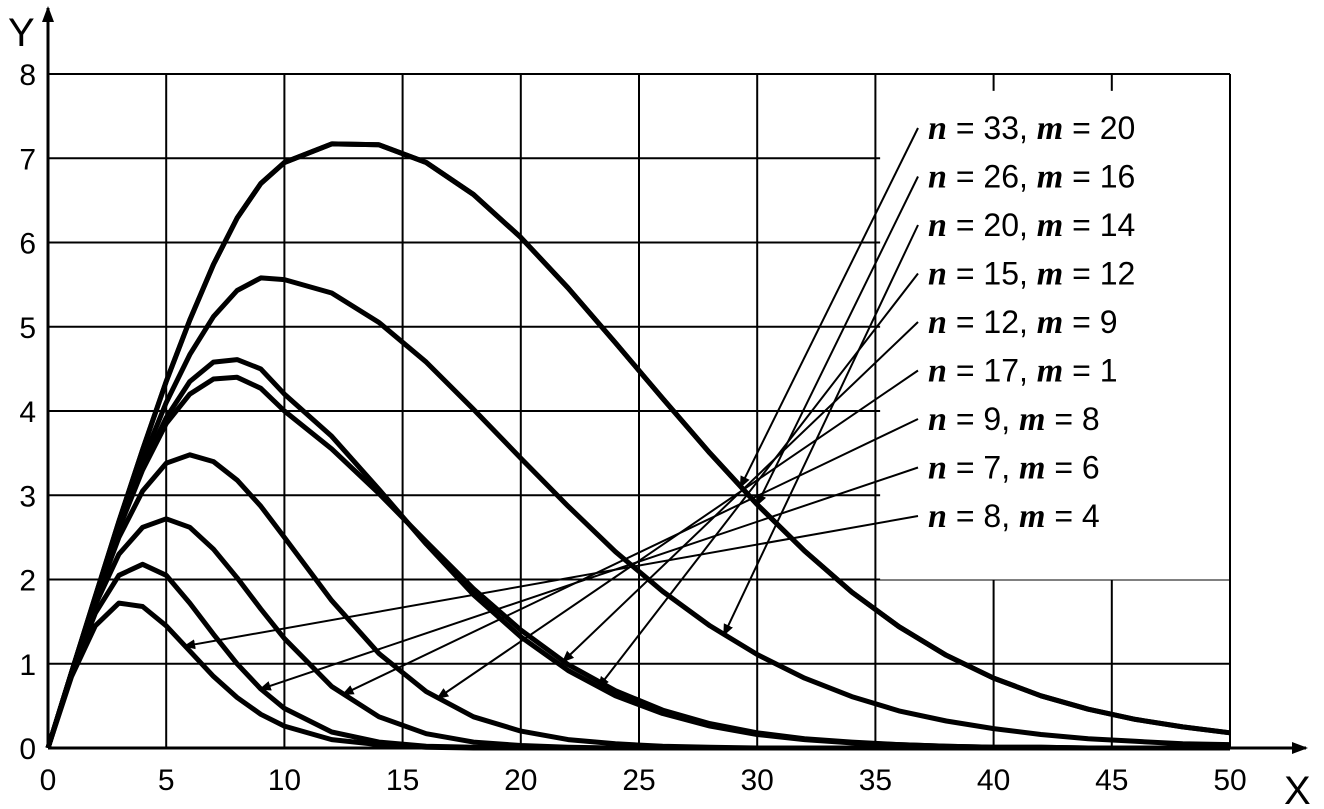 The width and height of the screenshot is (1324, 809). What do you see at coordinates (875, 780) in the screenshot?
I see `x-tick-label-7: 35` at bounding box center [875, 780].